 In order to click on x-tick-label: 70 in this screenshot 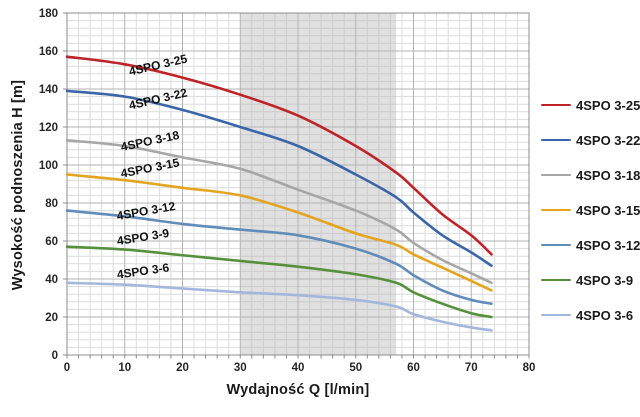, I will do `click(471, 368)`.